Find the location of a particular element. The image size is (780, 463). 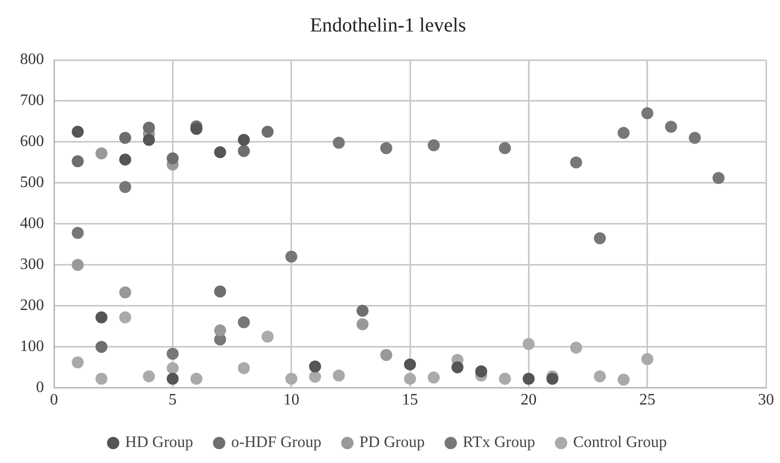

x-tick-label: 25 is located at coordinates (647, 400).